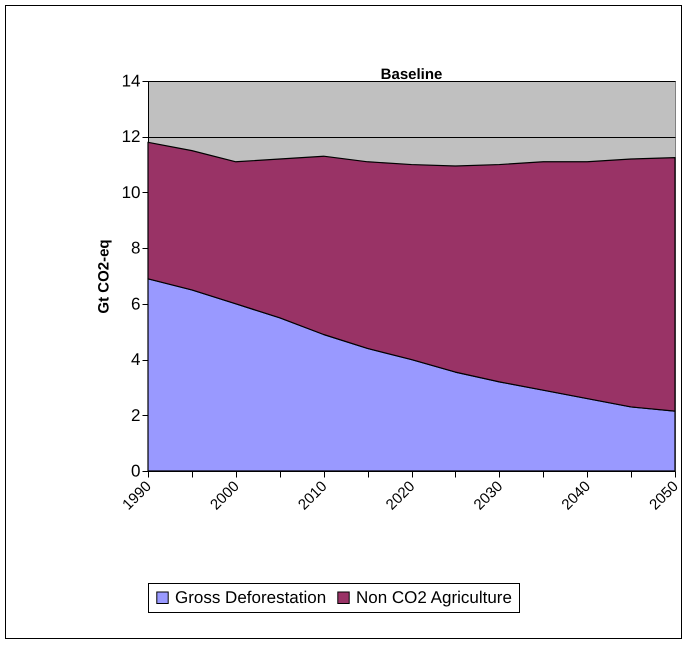 The width and height of the screenshot is (691, 647). What do you see at coordinates (135, 360) in the screenshot?
I see `y-tick-label: 4` at bounding box center [135, 360].